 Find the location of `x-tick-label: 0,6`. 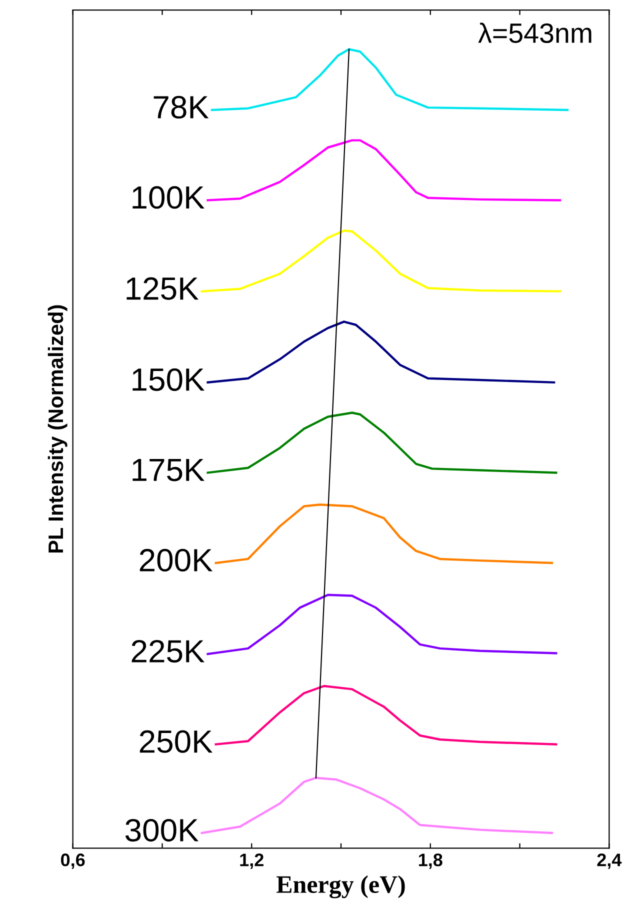

x-tick-label: 0,6 is located at coordinates (73, 861).